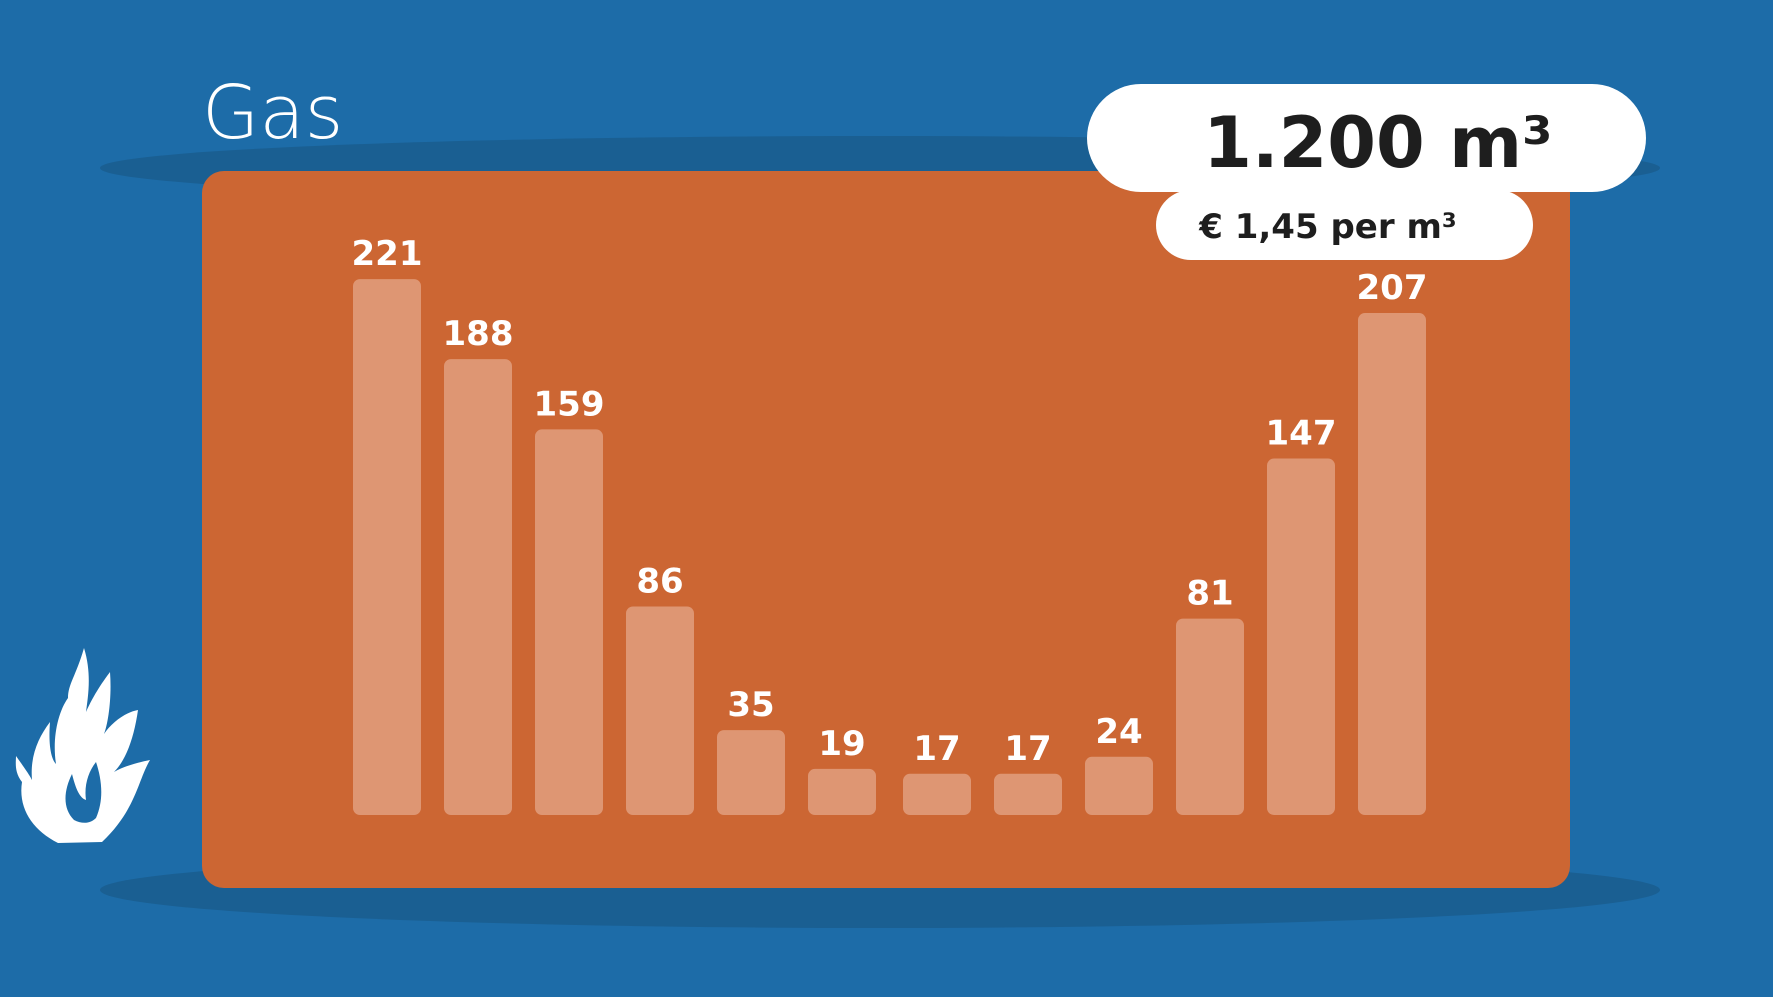 The height and width of the screenshot is (997, 1773). Describe the element at coordinates (1377, 143) in the screenshot. I see `total-usage: 1.200 m³` at that location.